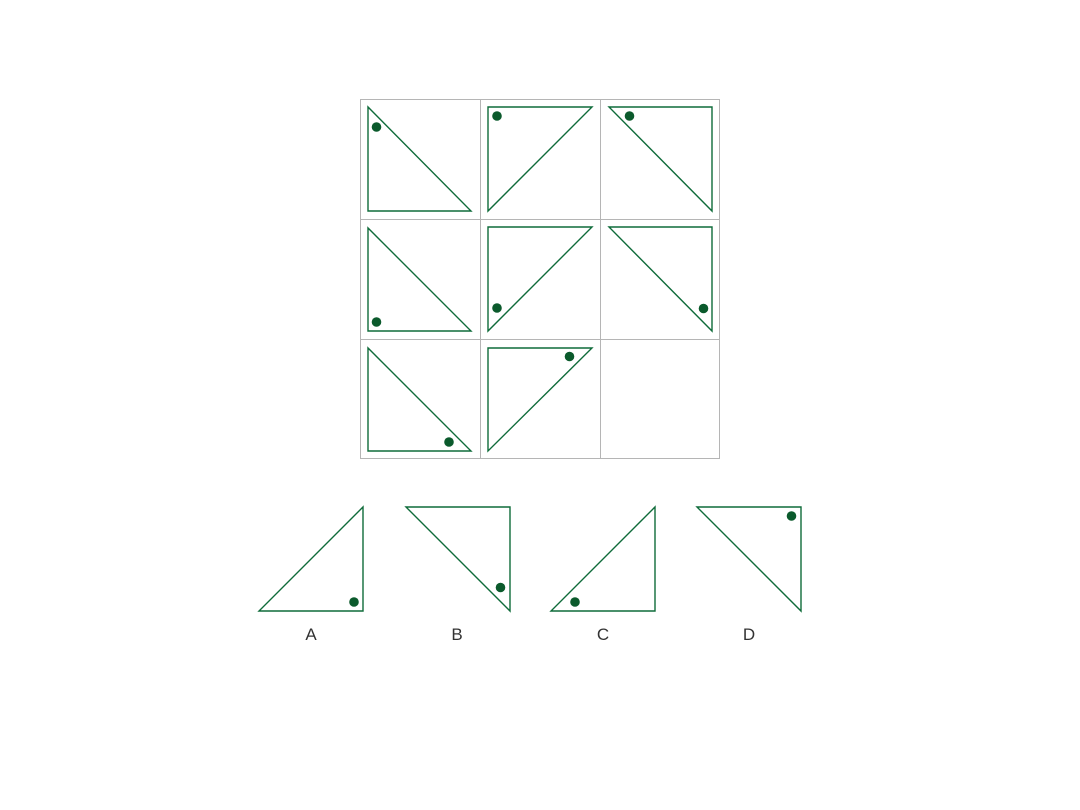  Describe the element at coordinates (376, 127) in the screenshot. I see `cell-1-1-dot` at that location.